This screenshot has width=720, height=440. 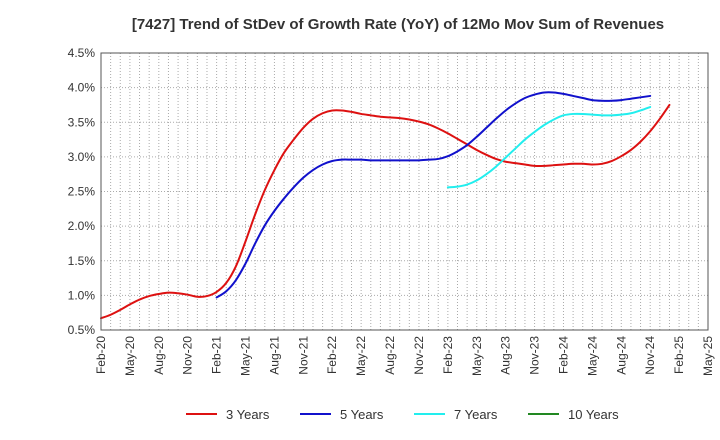 I want to click on x-tick-label: May-24, so click(x=592, y=356).